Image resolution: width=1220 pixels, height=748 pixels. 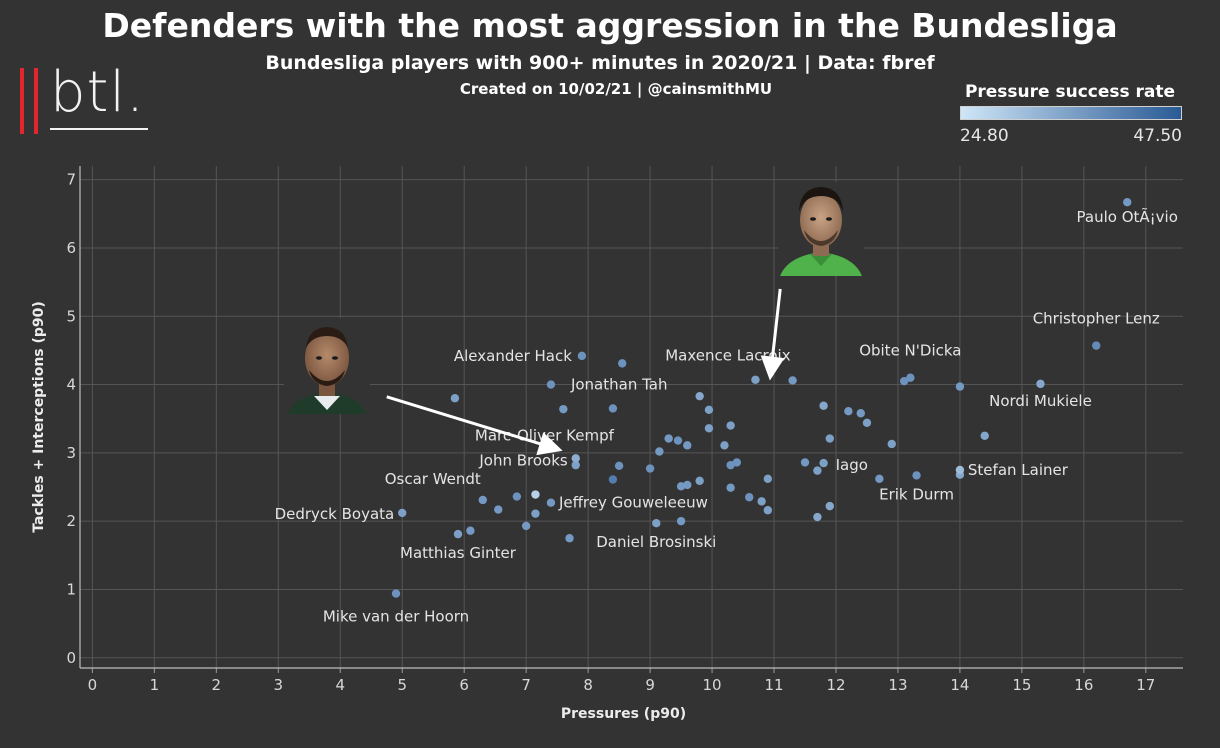 I want to click on point-label: Stefan Lainer, so click(x=1018, y=470).